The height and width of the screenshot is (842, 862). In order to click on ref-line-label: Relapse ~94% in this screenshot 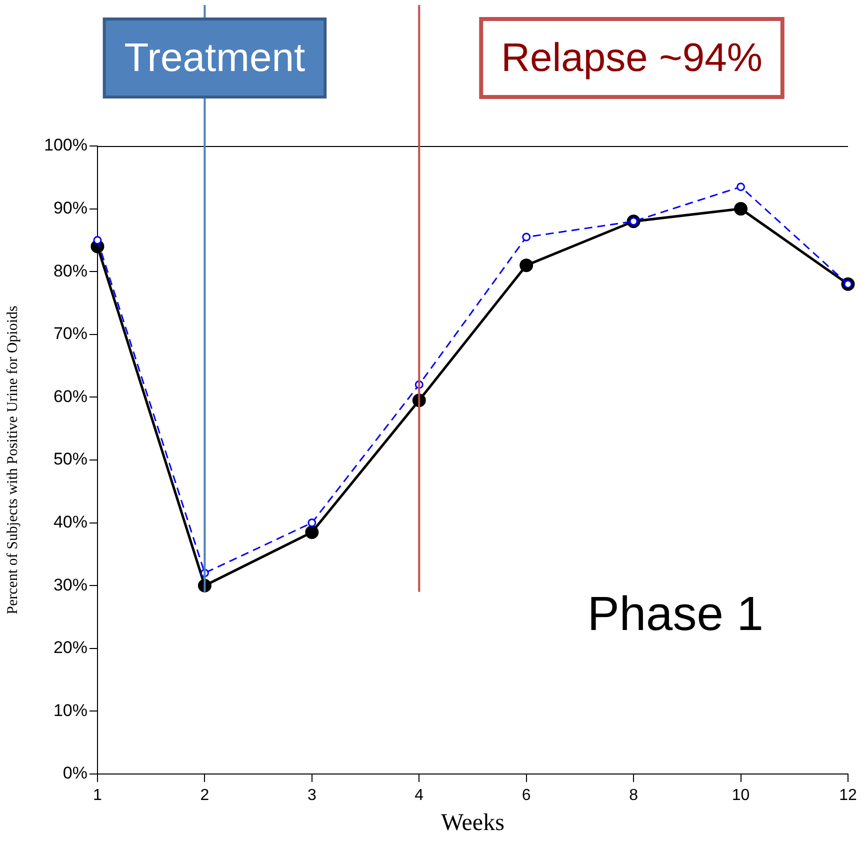, I will do `click(631, 58)`.